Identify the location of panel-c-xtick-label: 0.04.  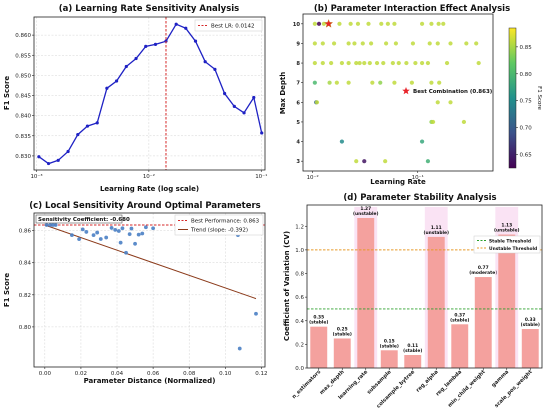
(117, 374).